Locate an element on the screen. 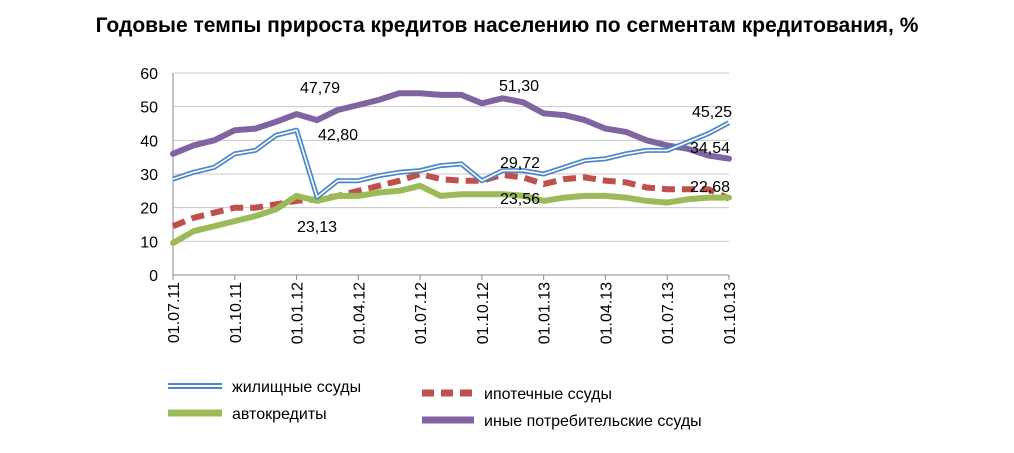  x-tick-01.04.13: 01.04.13 is located at coordinates (606, 313).